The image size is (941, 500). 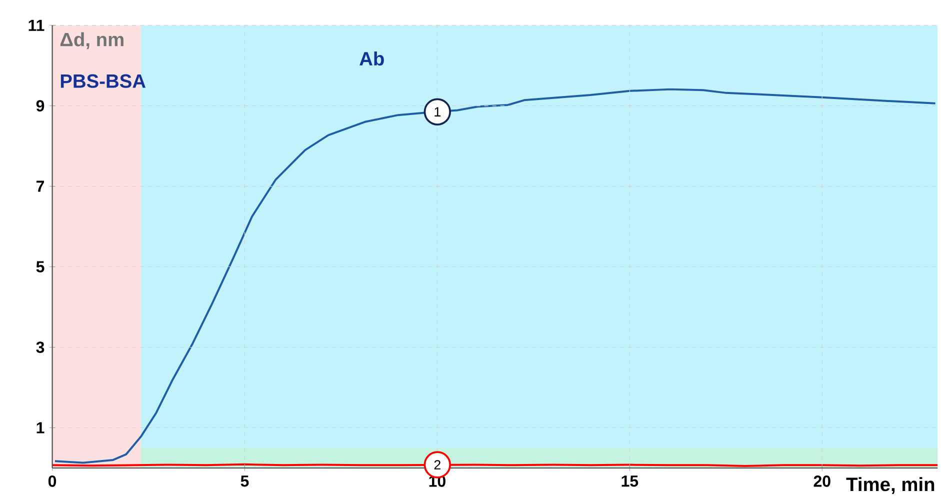 I want to click on y-tick-label: 11, so click(x=36, y=25).